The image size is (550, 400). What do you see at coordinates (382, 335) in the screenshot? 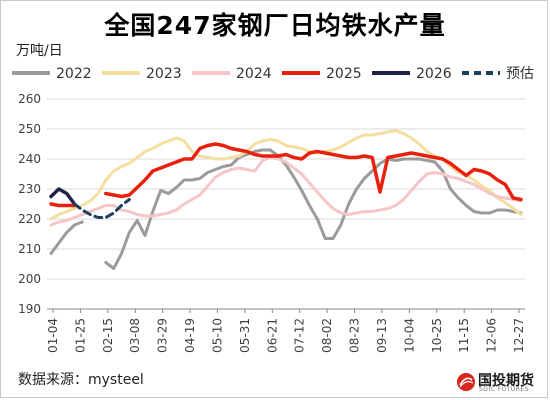
I see `x-tick-label: 09-13` at bounding box center [382, 335].